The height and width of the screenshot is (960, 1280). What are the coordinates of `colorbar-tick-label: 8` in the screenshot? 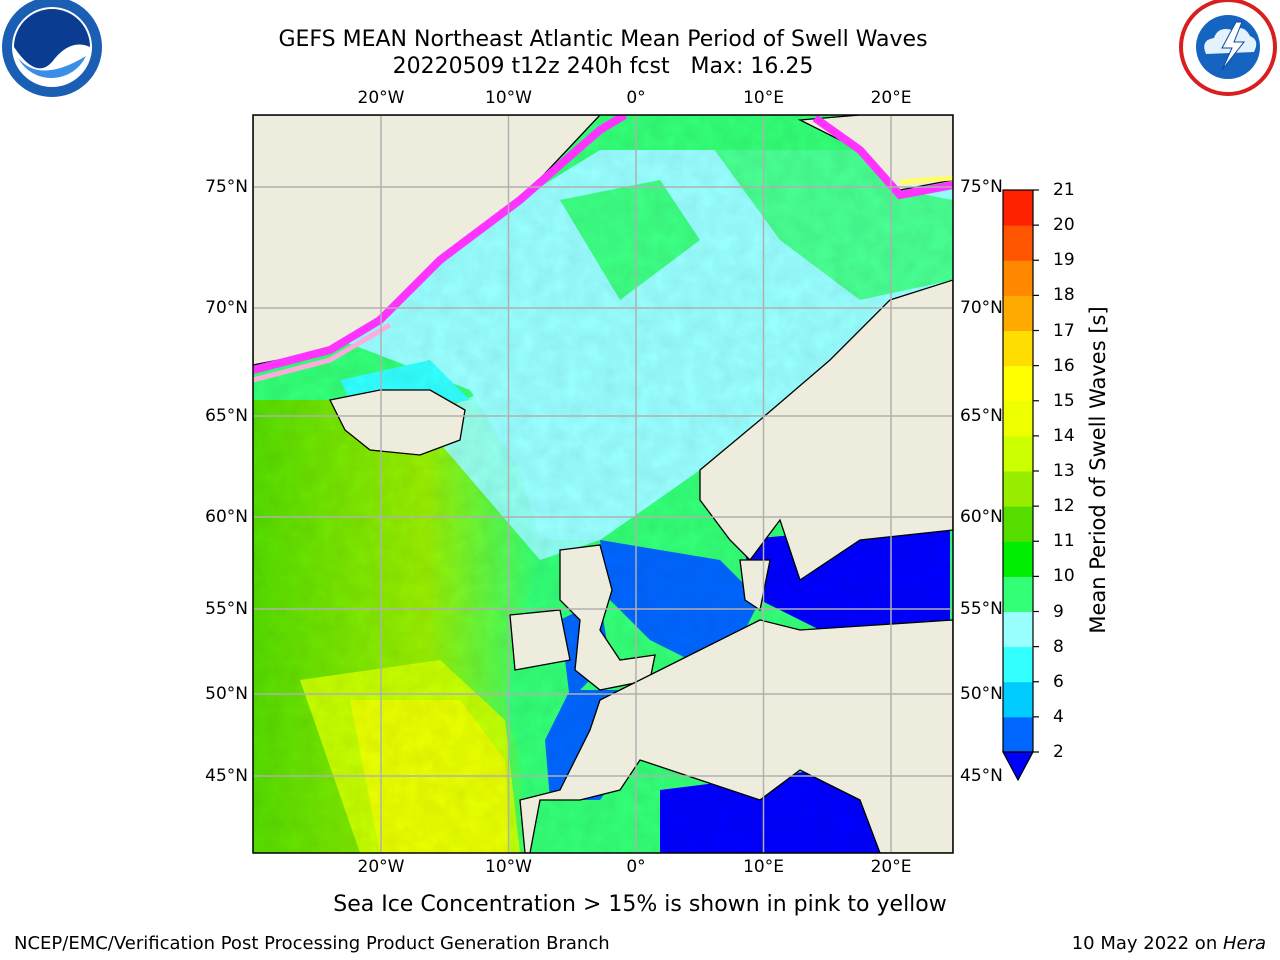 It's located at (1058, 646).